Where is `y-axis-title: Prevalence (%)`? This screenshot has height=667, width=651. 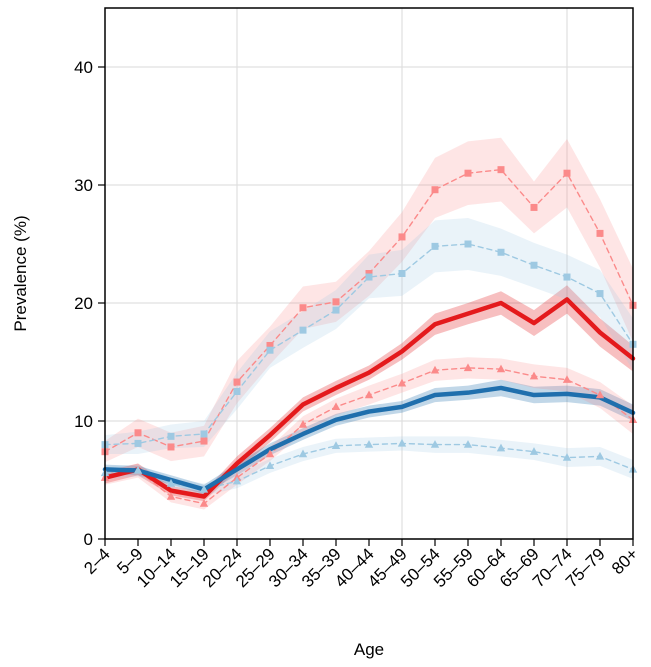 y-axis-title: Prevalence (%) is located at coordinates (20, 273).